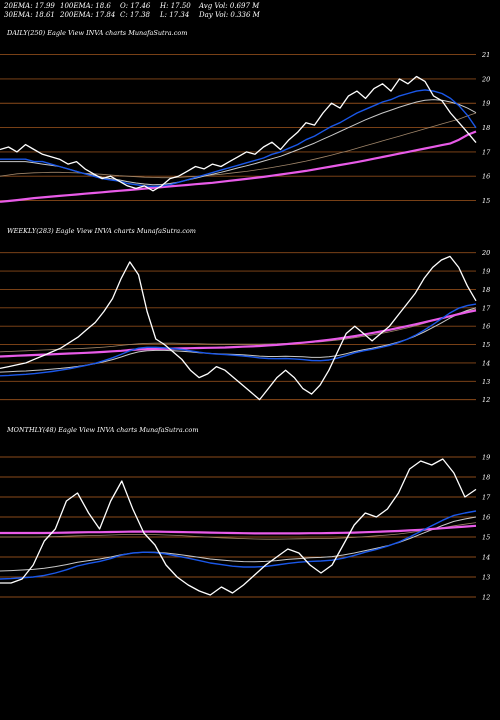  What do you see at coordinates (29, 6) in the screenshot?
I see `ema20-readout: 20EMA: 17.99` at bounding box center [29, 6].